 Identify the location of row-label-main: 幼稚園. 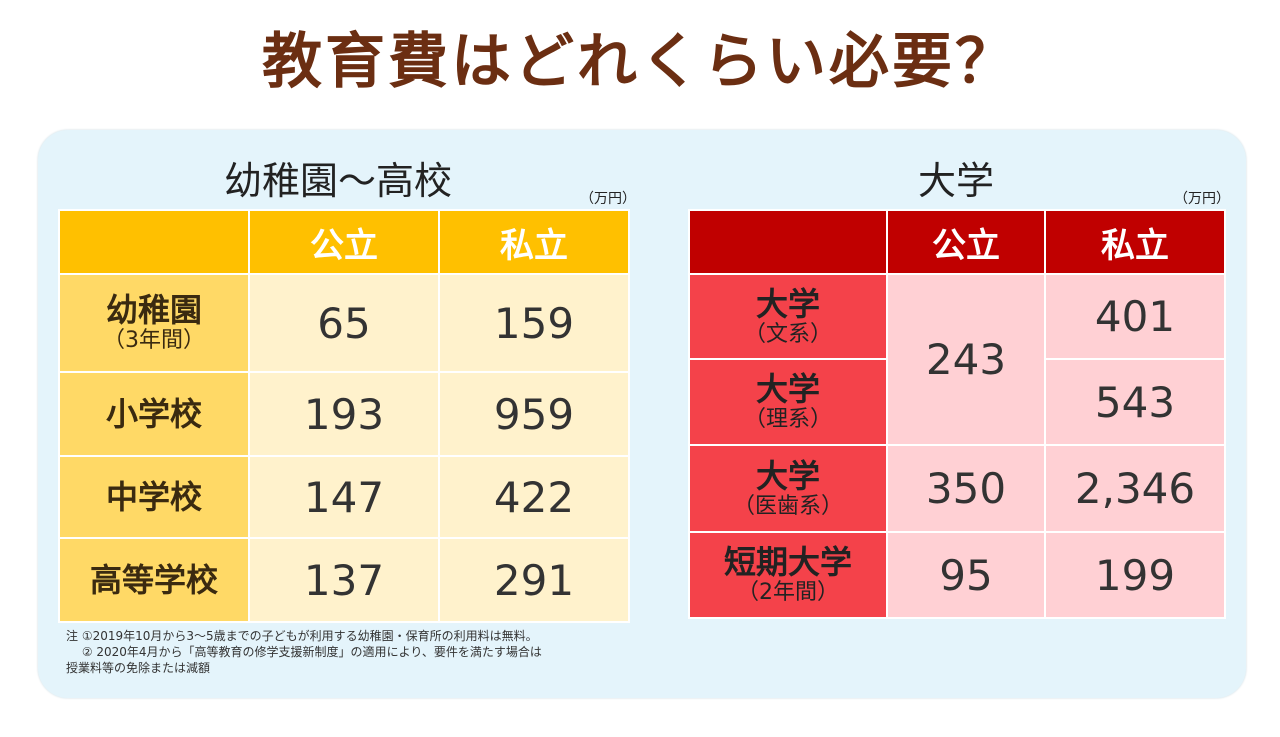
(153, 310).